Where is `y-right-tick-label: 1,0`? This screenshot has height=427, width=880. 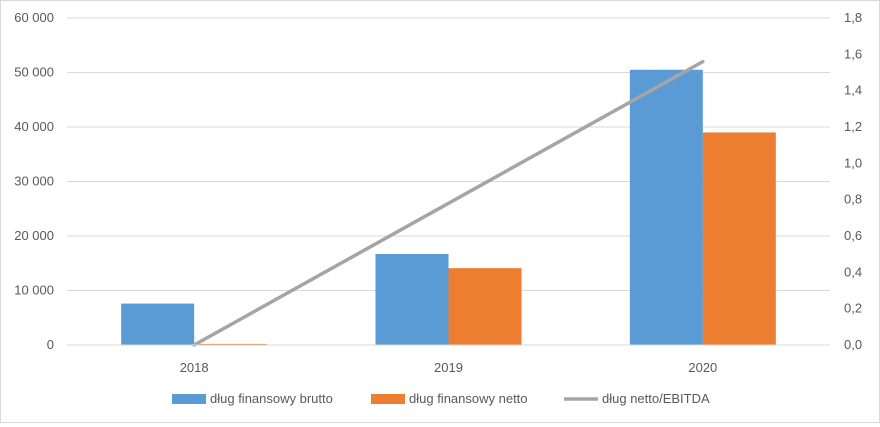
y-right-tick-label: 1,0 is located at coordinates (853, 162).